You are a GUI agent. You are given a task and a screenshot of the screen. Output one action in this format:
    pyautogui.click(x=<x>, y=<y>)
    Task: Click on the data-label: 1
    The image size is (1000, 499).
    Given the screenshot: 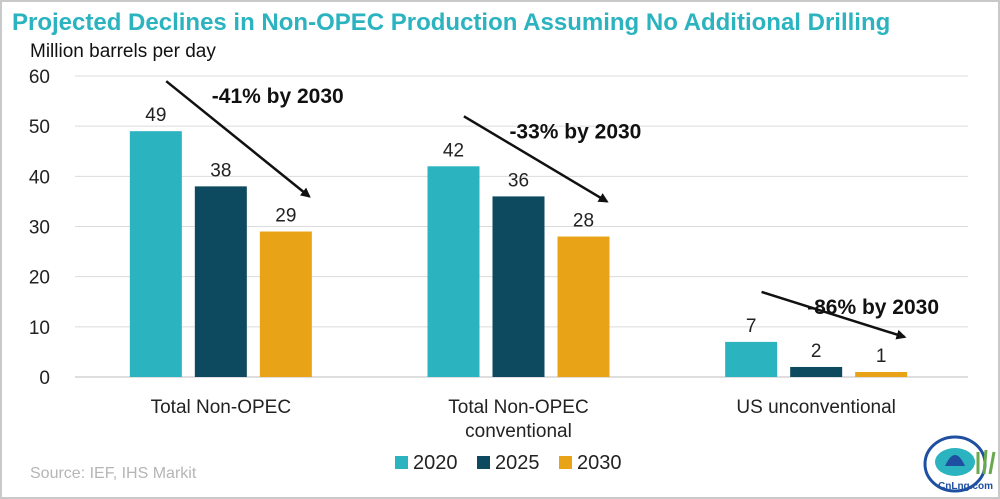 What is the action you would take?
    pyautogui.click(x=881, y=356)
    